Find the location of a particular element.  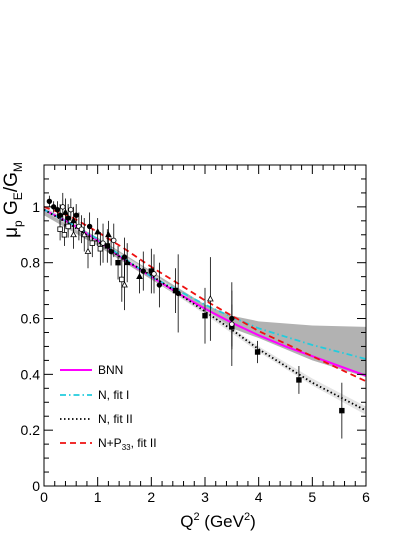

x-tick-label: 4 is located at coordinates (259, 497).